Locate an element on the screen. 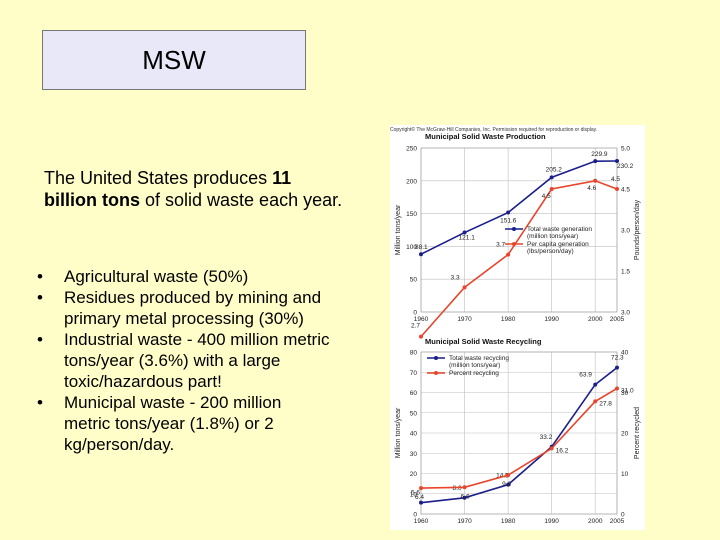 The height and width of the screenshot is (540, 720). data-label: 4.6 is located at coordinates (591, 188).